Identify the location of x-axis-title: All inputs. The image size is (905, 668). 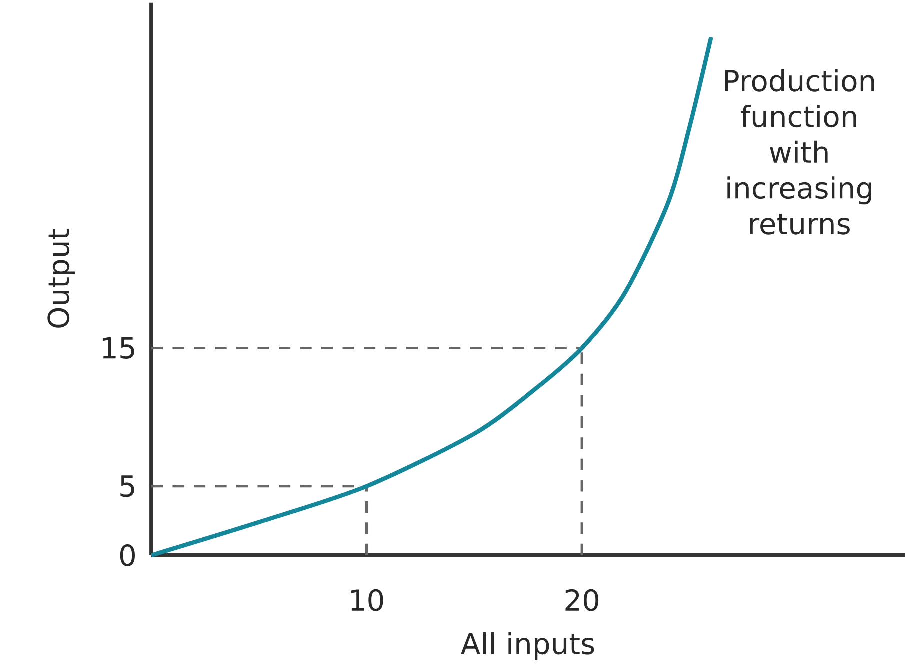
(527, 646).